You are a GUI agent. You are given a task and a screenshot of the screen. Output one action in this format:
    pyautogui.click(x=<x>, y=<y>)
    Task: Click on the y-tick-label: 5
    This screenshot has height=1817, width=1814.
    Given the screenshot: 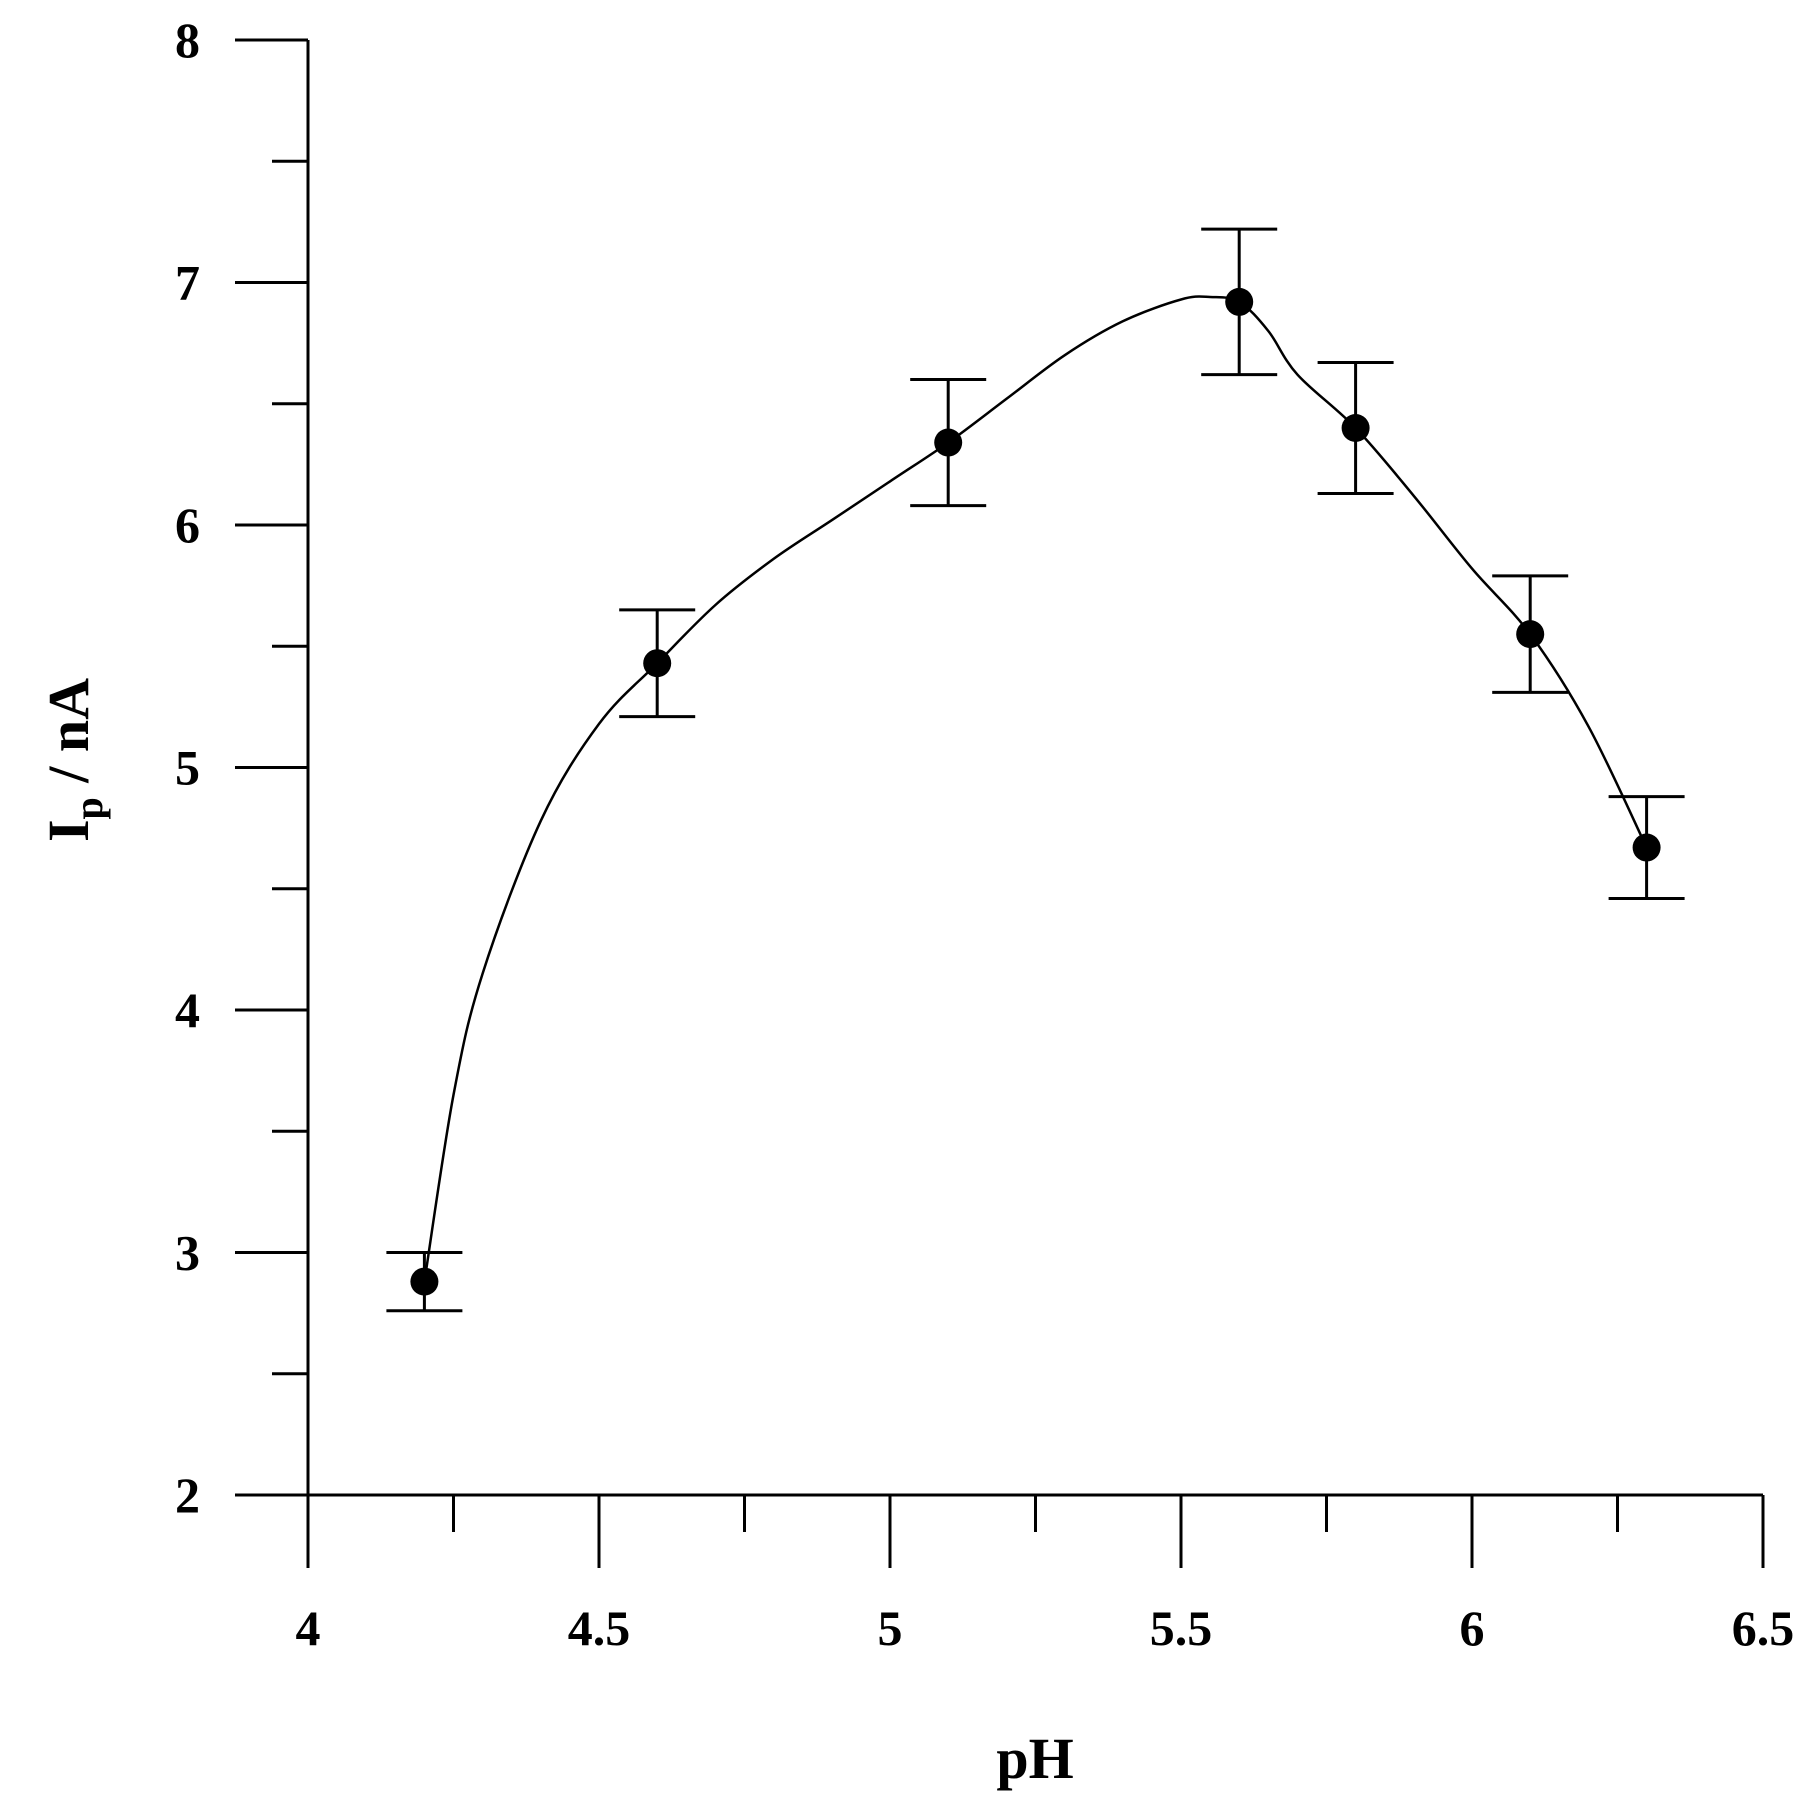 What is the action you would take?
    pyautogui.click(x=187, y=768)
    